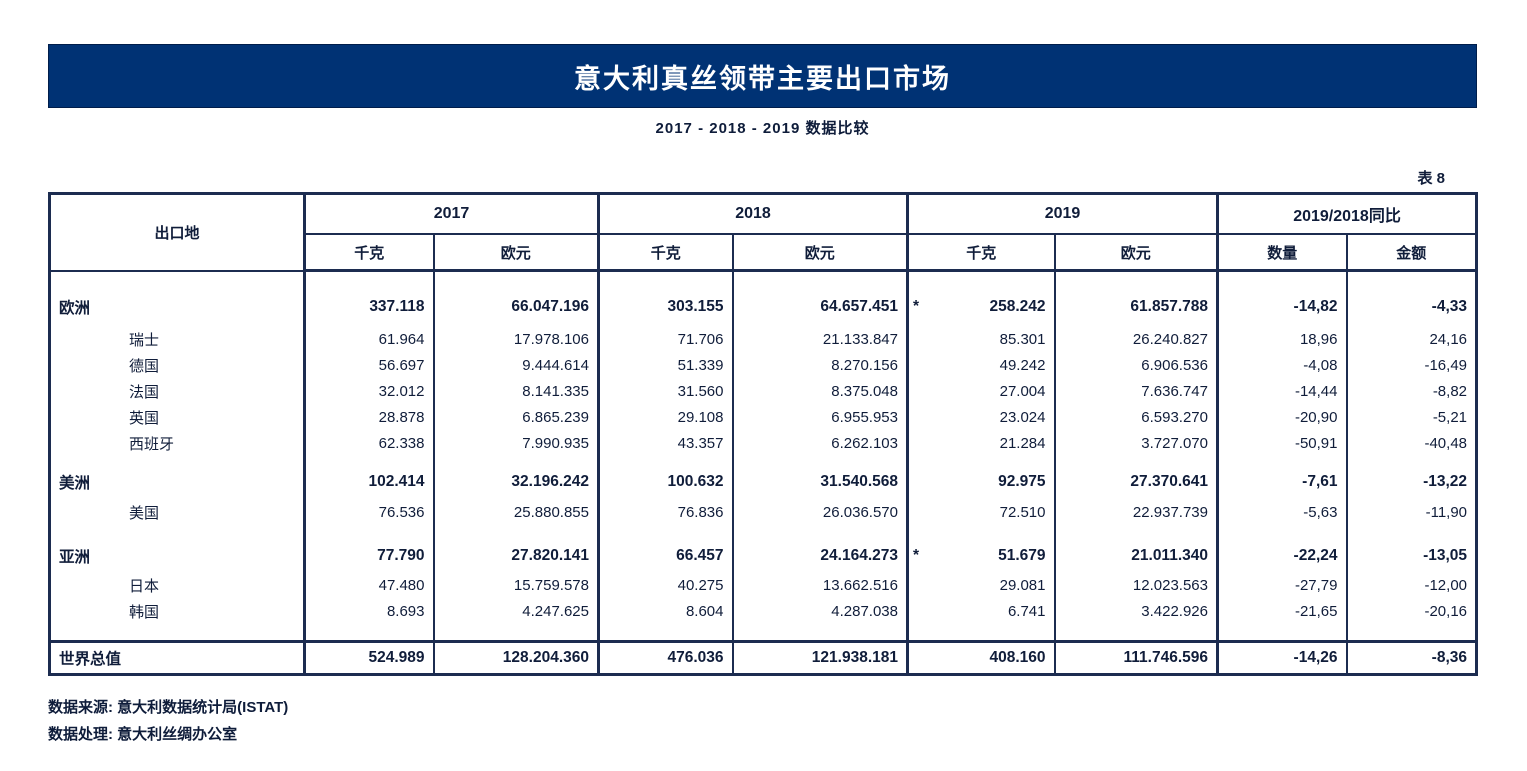 The width and height of the screenshot is (1527, 771). I want to click on value-cell-with-asterisk: * 51.679, so click(980, 549).